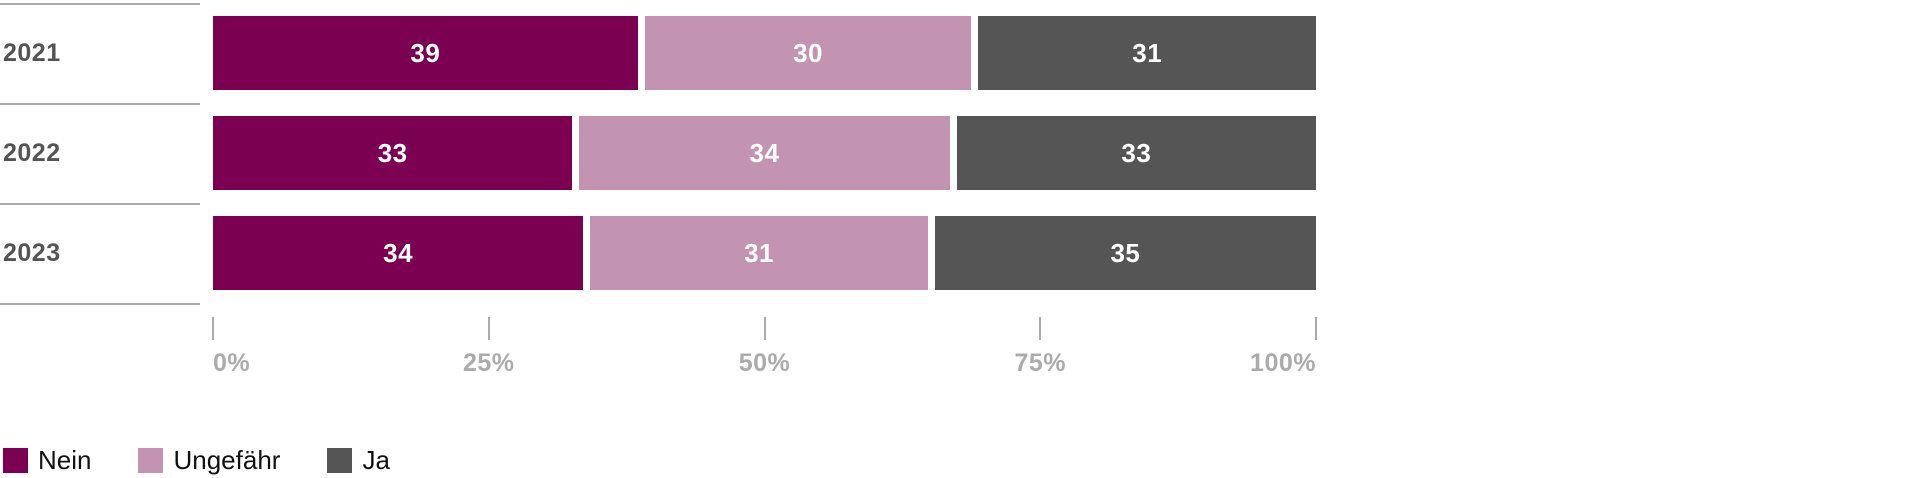 Image resolution: width=1922 pixels, height=478 pixels. Describe the element at coordinates (1040, 363) in the screenshot. I see `x-tick-label: 75%` at that location.